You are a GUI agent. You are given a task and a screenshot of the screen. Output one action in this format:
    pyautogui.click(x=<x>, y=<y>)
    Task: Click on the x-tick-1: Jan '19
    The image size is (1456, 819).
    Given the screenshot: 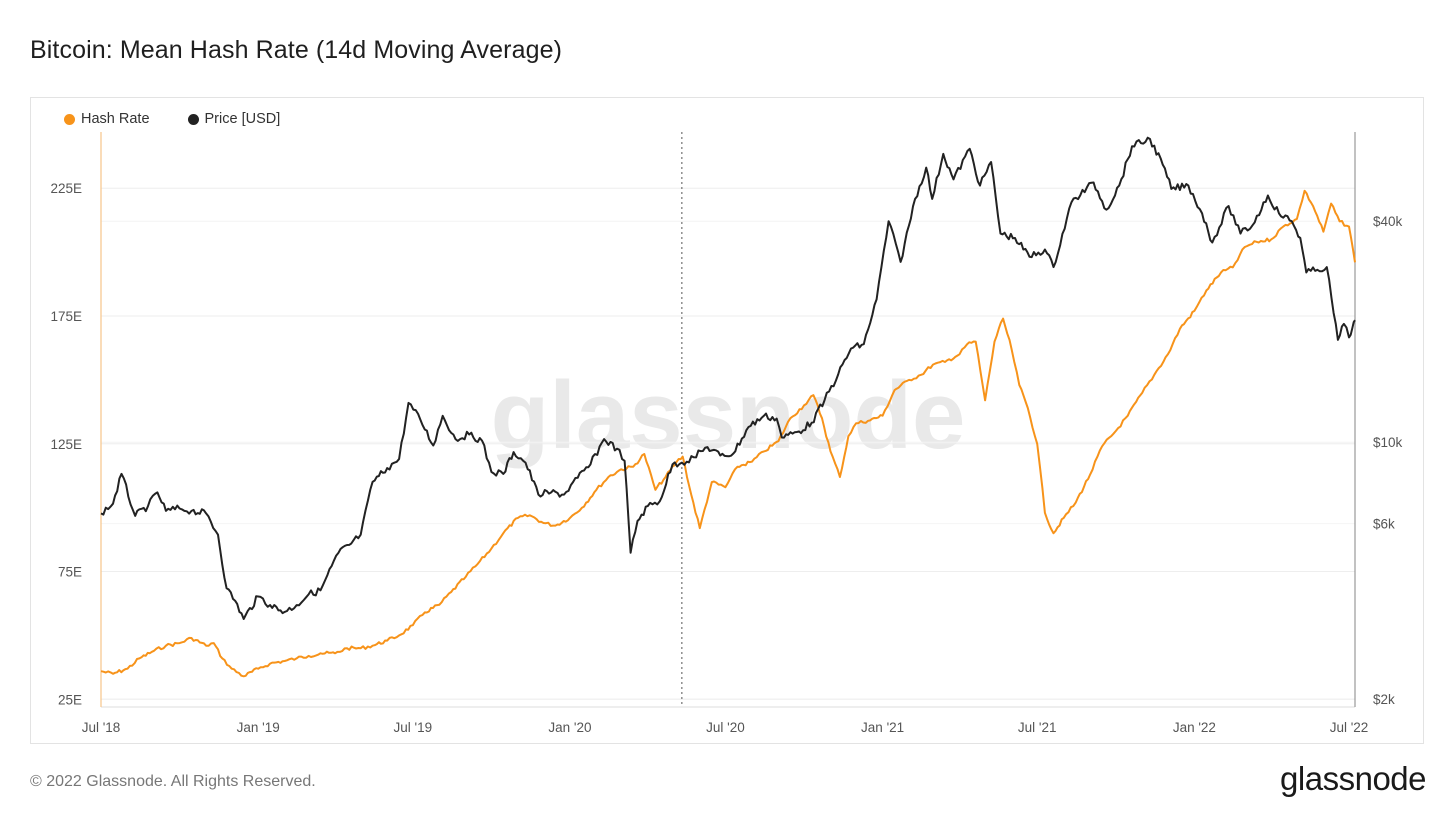 What is the action you would take?
    pyautogui.click(x=258, y=727)
    